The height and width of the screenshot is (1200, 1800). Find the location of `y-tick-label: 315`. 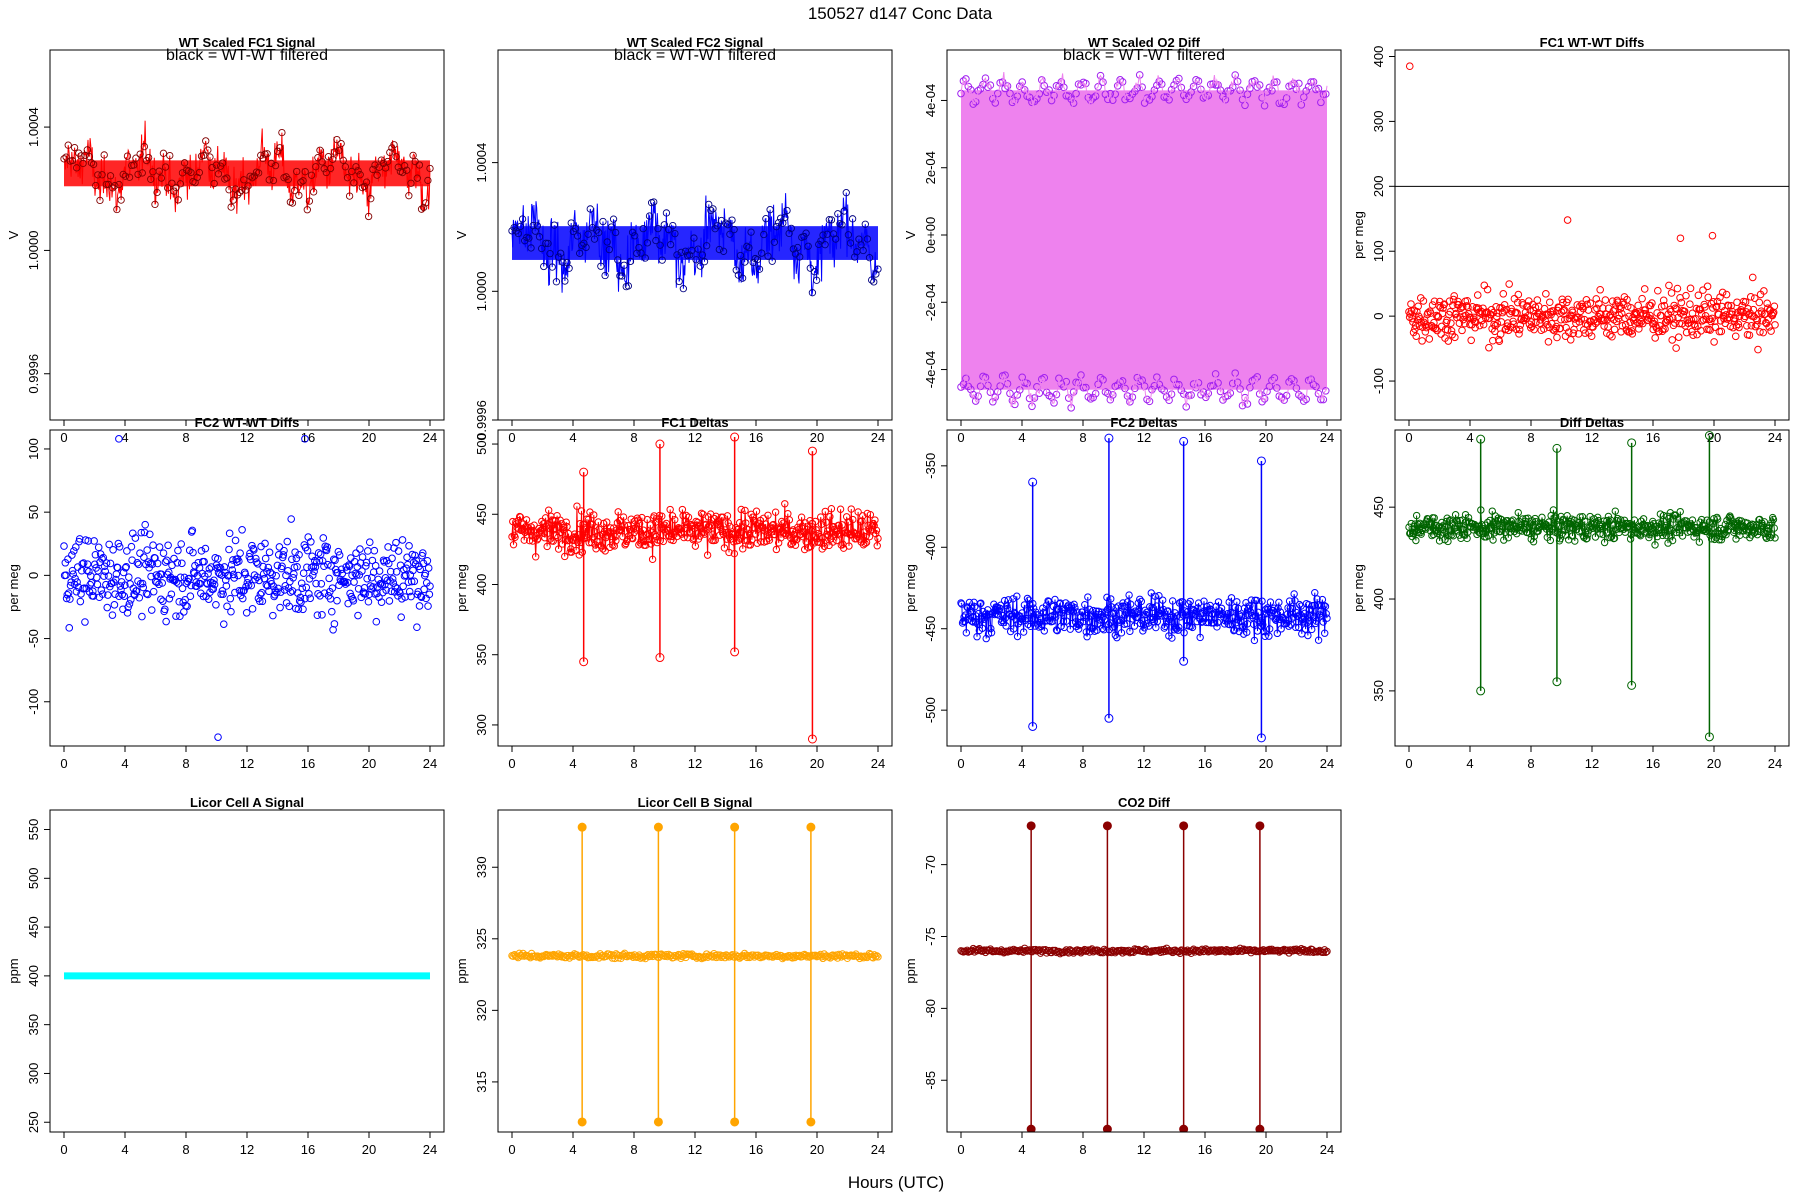

y-tick-label: 315 is located at coordinates (481, 1082).